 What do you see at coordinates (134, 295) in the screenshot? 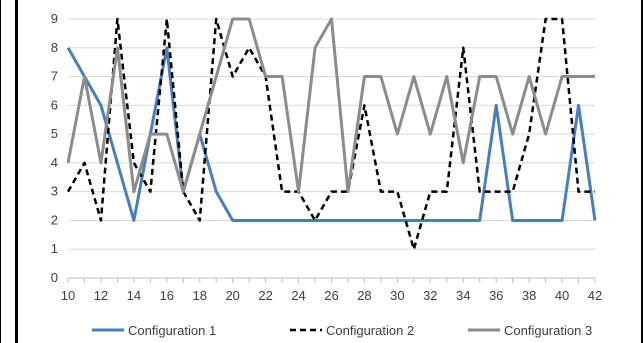
I see `x-tick-label: 14` at bounding box center [134, 295].